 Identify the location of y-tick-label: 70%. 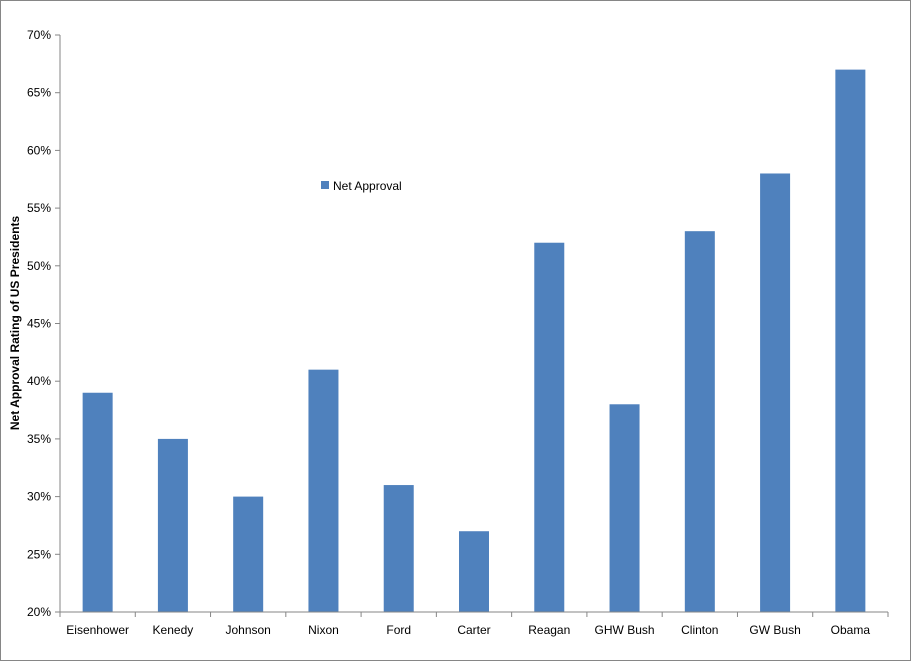
(39, 35).